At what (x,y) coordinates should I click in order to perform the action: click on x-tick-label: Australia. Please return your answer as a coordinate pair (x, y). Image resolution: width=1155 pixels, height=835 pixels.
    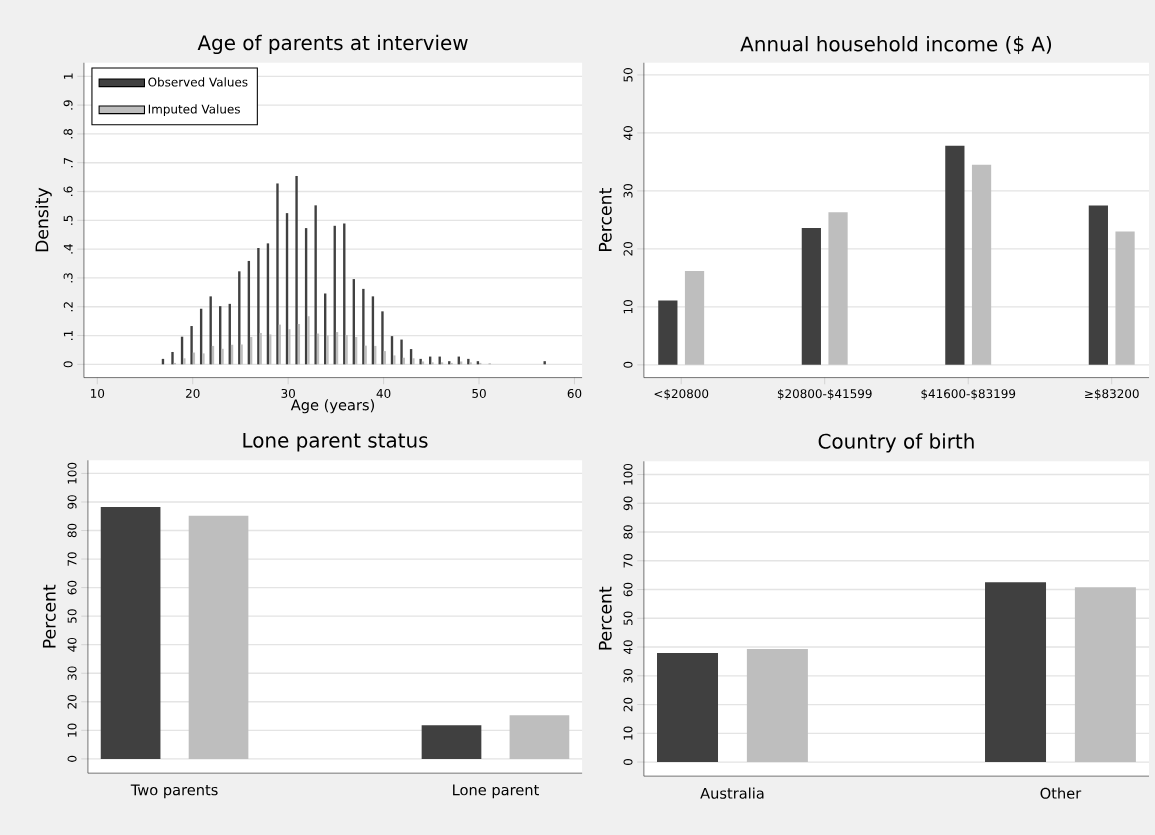
    Looking at the image, I should click on (732, 793).